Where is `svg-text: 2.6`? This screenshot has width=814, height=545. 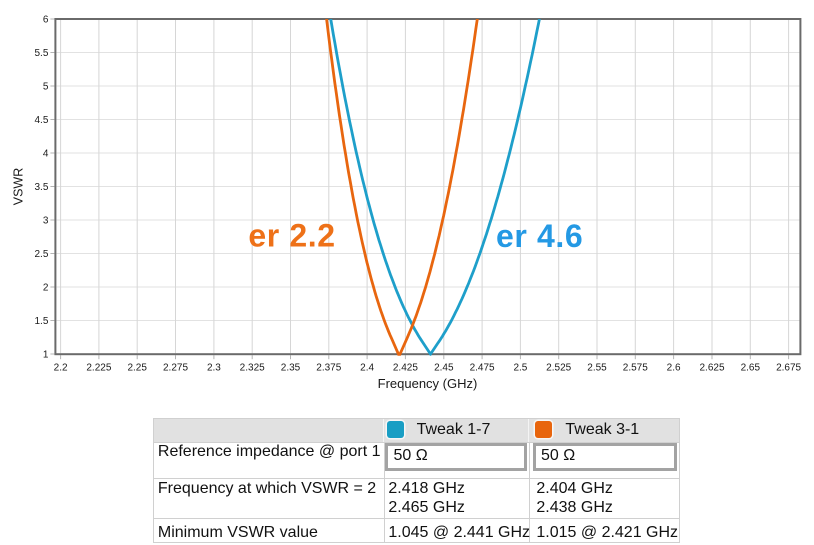 svg-text: 2.6 is located at coordinates (674, 368).